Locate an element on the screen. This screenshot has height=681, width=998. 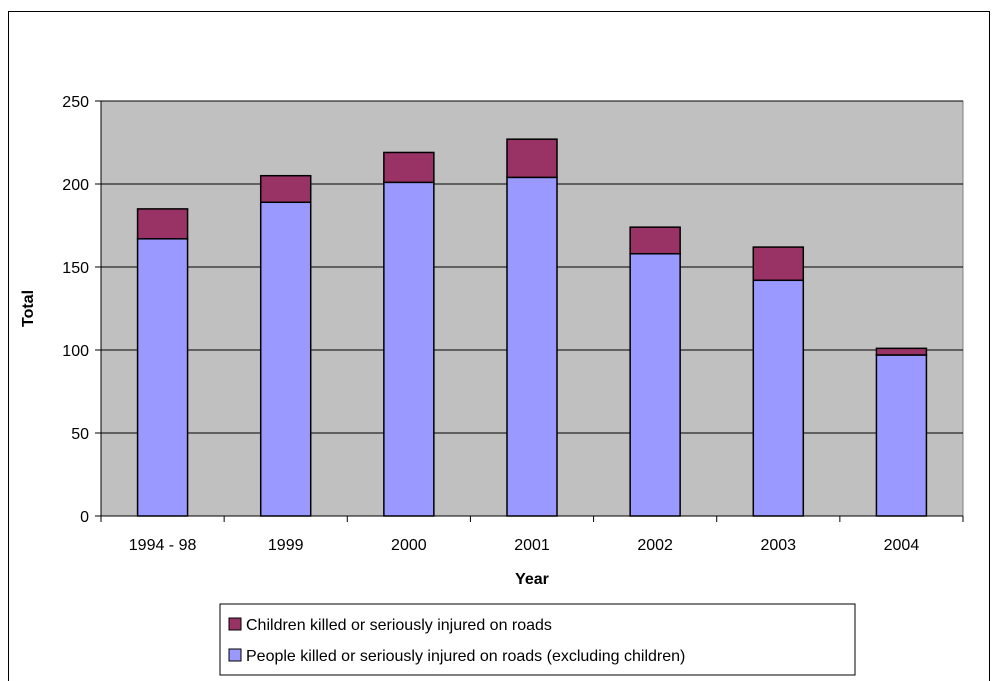
x-tick-label: 2003 is located at coordinates (778, 545).